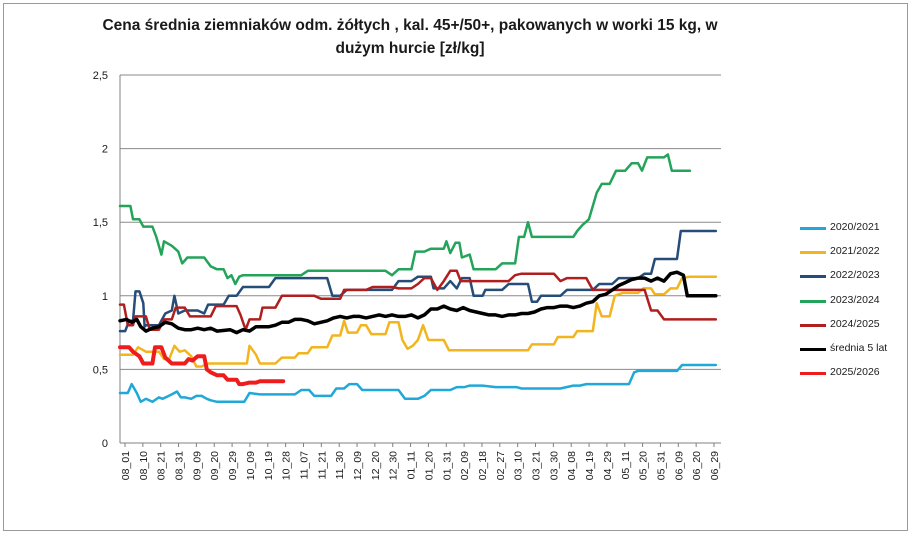 The width and height of the screenshot is (913, 536). What do you see at coordinates (644, 465) in the screenshot?
I see `x-tick-label: 05_20` at bounding box center [644, 465].